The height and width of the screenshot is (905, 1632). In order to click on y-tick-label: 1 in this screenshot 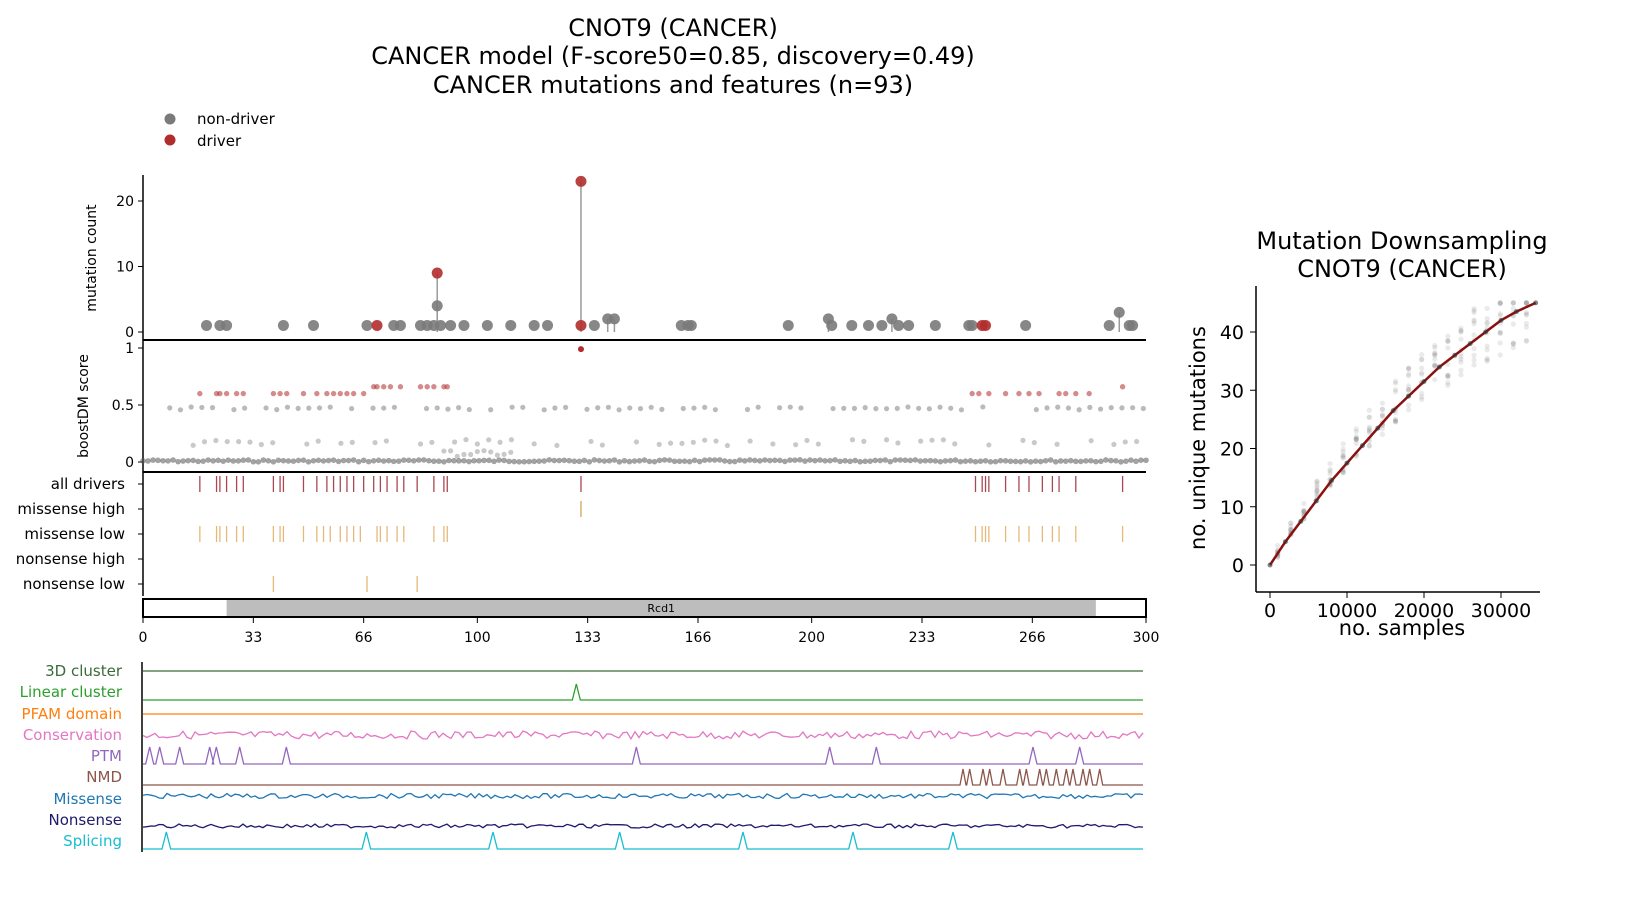, I will do `click(129, 349)`.